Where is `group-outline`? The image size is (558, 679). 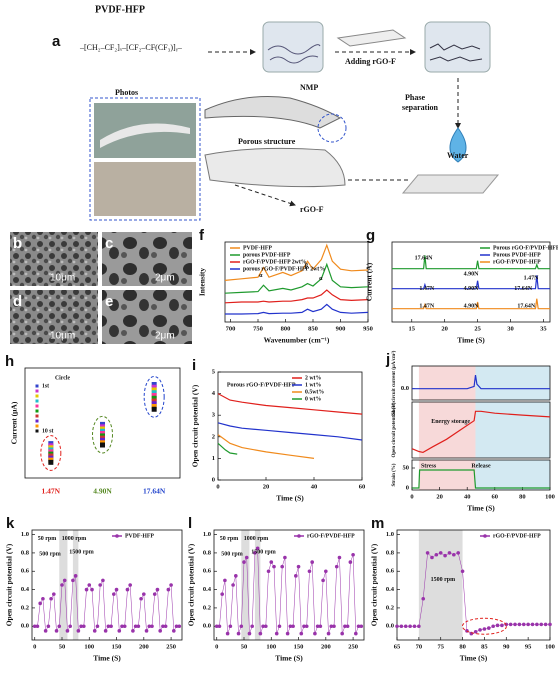
group-outline is located at coordinates (102, 434).